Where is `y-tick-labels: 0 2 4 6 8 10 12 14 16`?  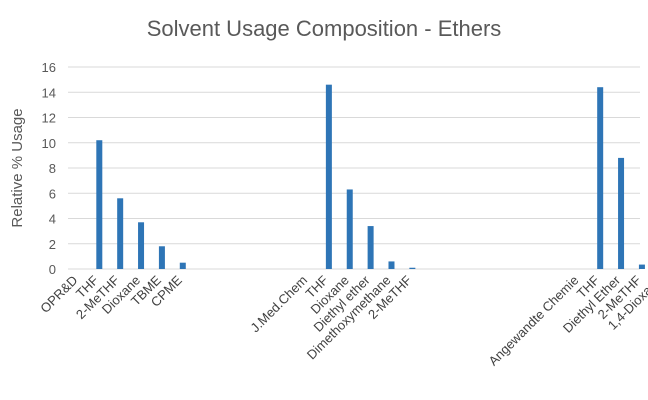 y-tick-labels: 0 2 4 6 8 10 12 14 16 is located at coordinates (49, 168).